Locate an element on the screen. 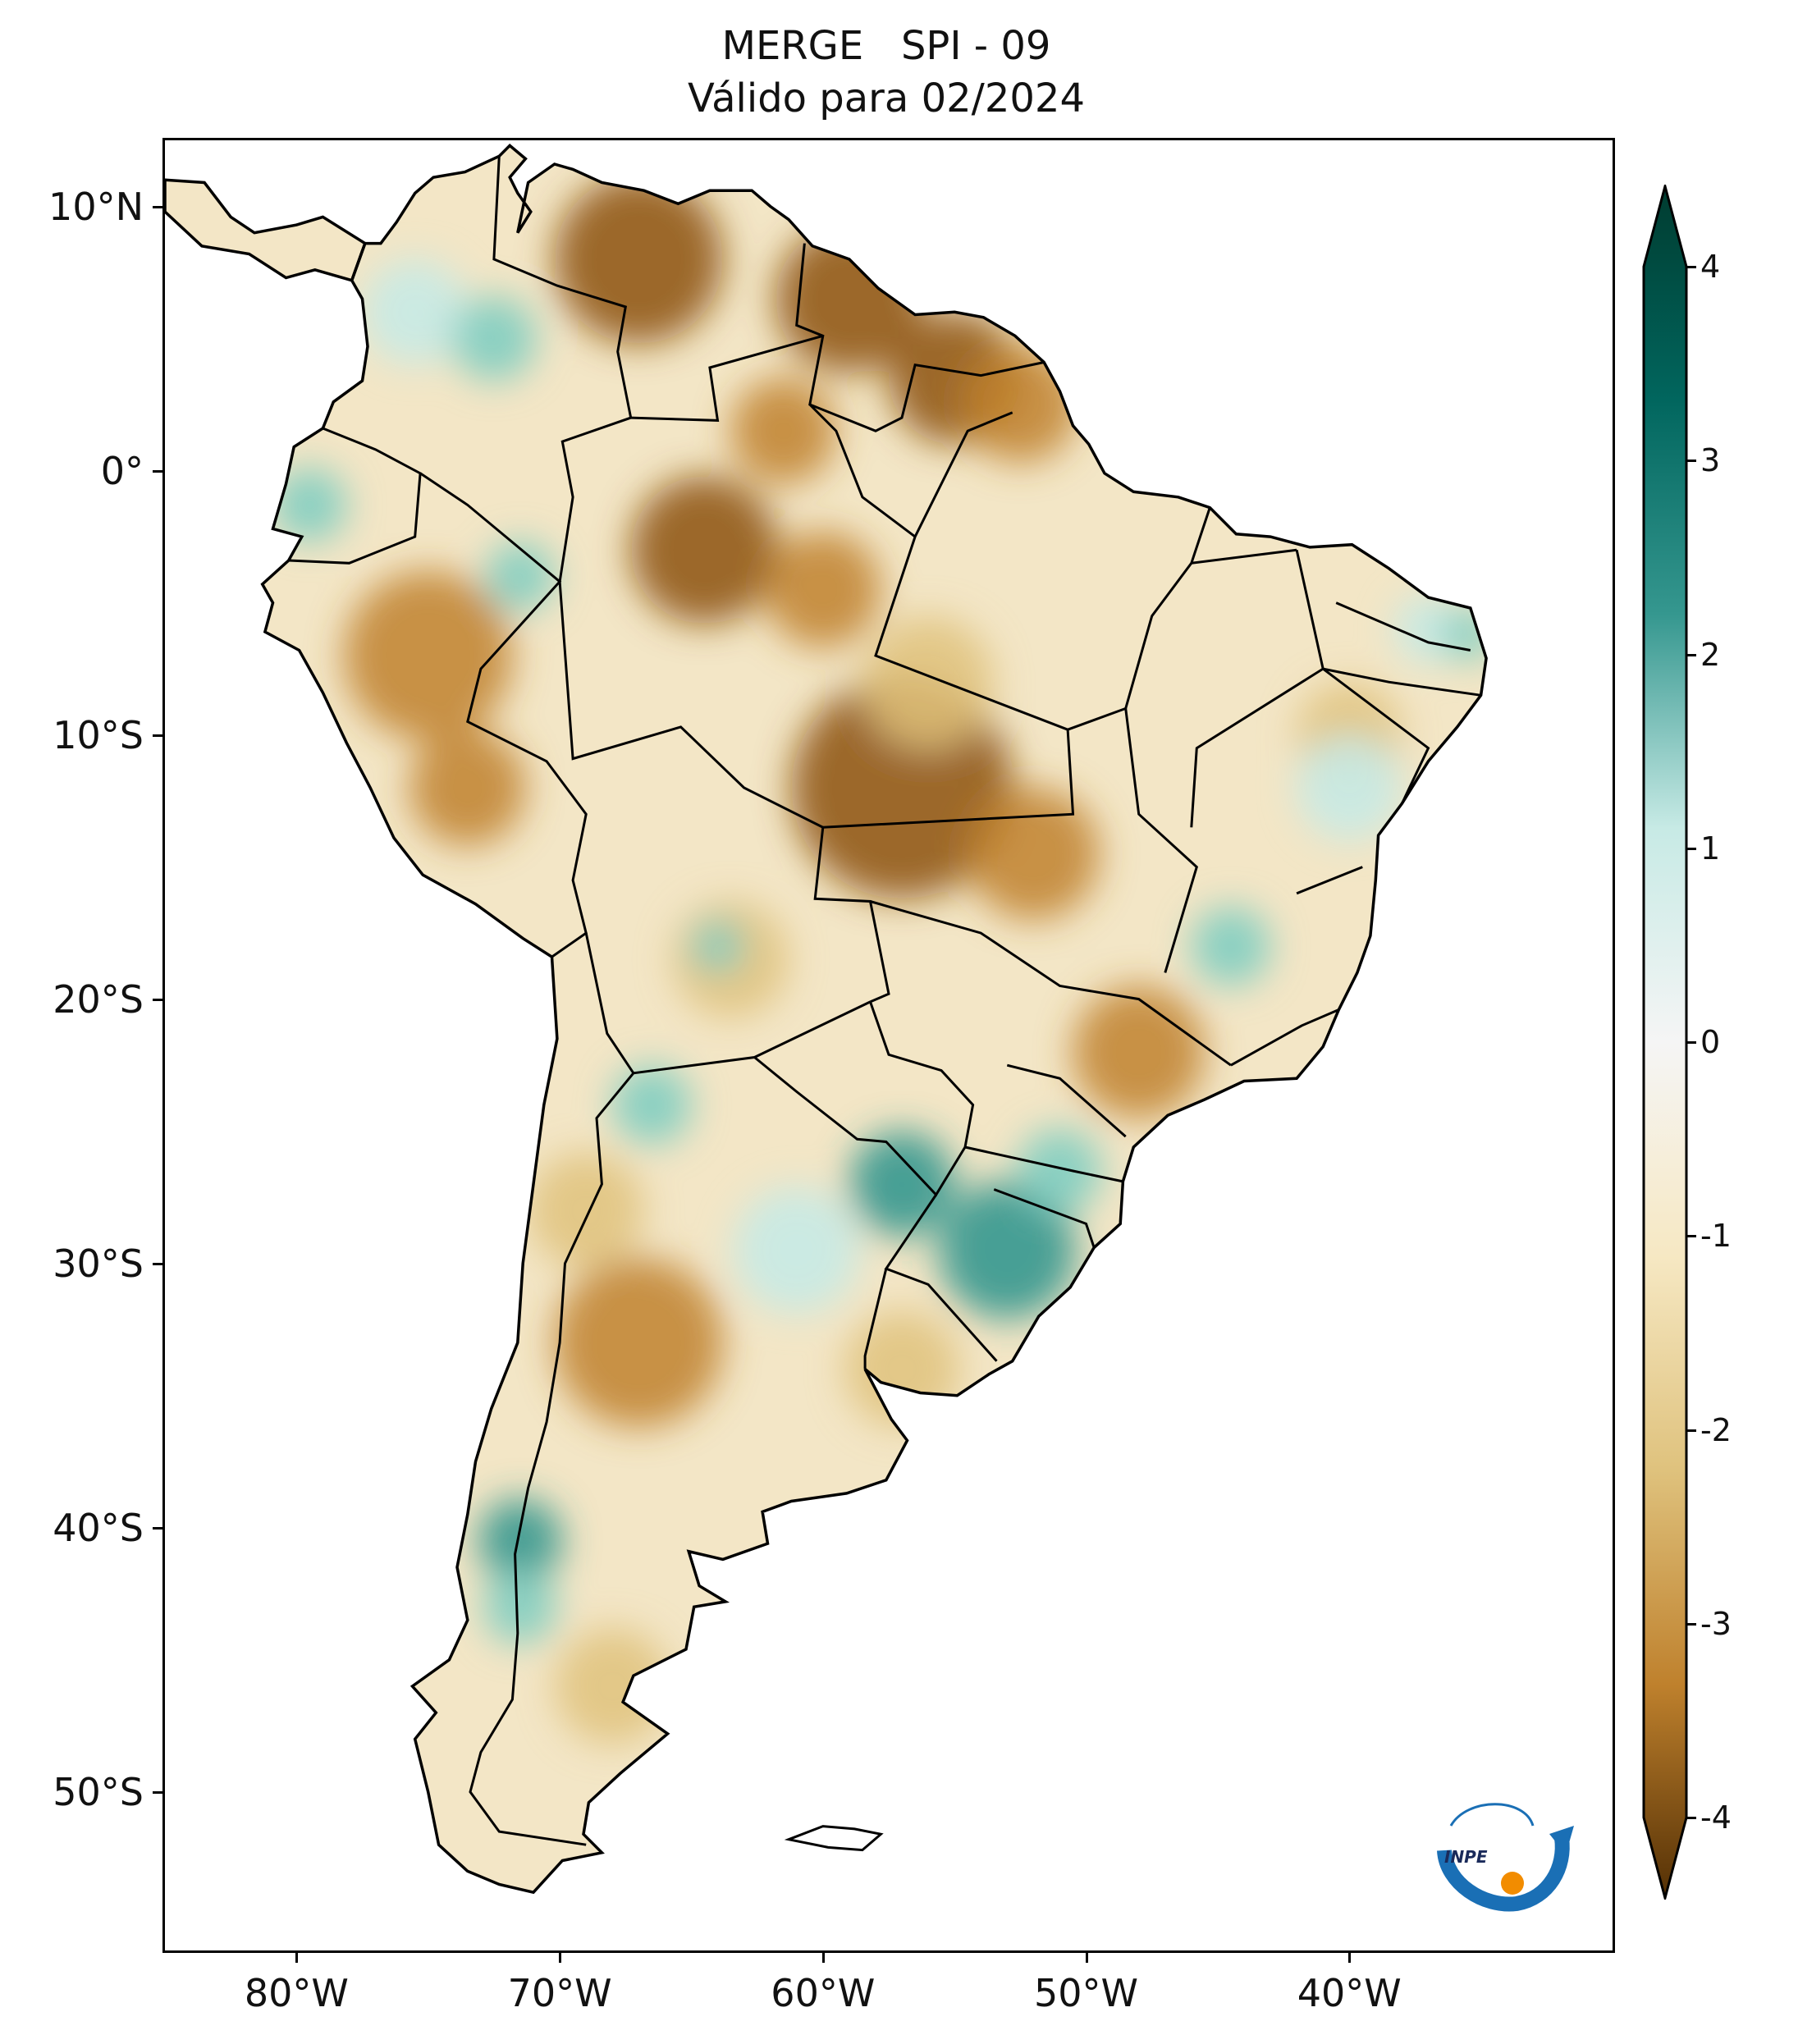 This screenshot has height=2044, width=1798. central-america is located at coordinates (266, 230).